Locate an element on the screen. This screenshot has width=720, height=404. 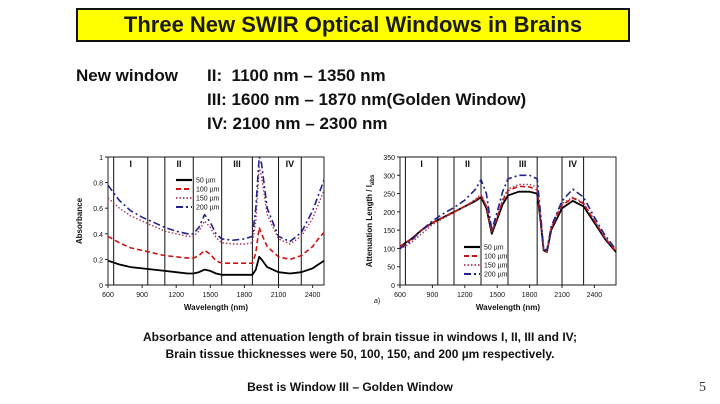
footer-note: Best is Window III – Golden Window is located at coordinates (350, 387).